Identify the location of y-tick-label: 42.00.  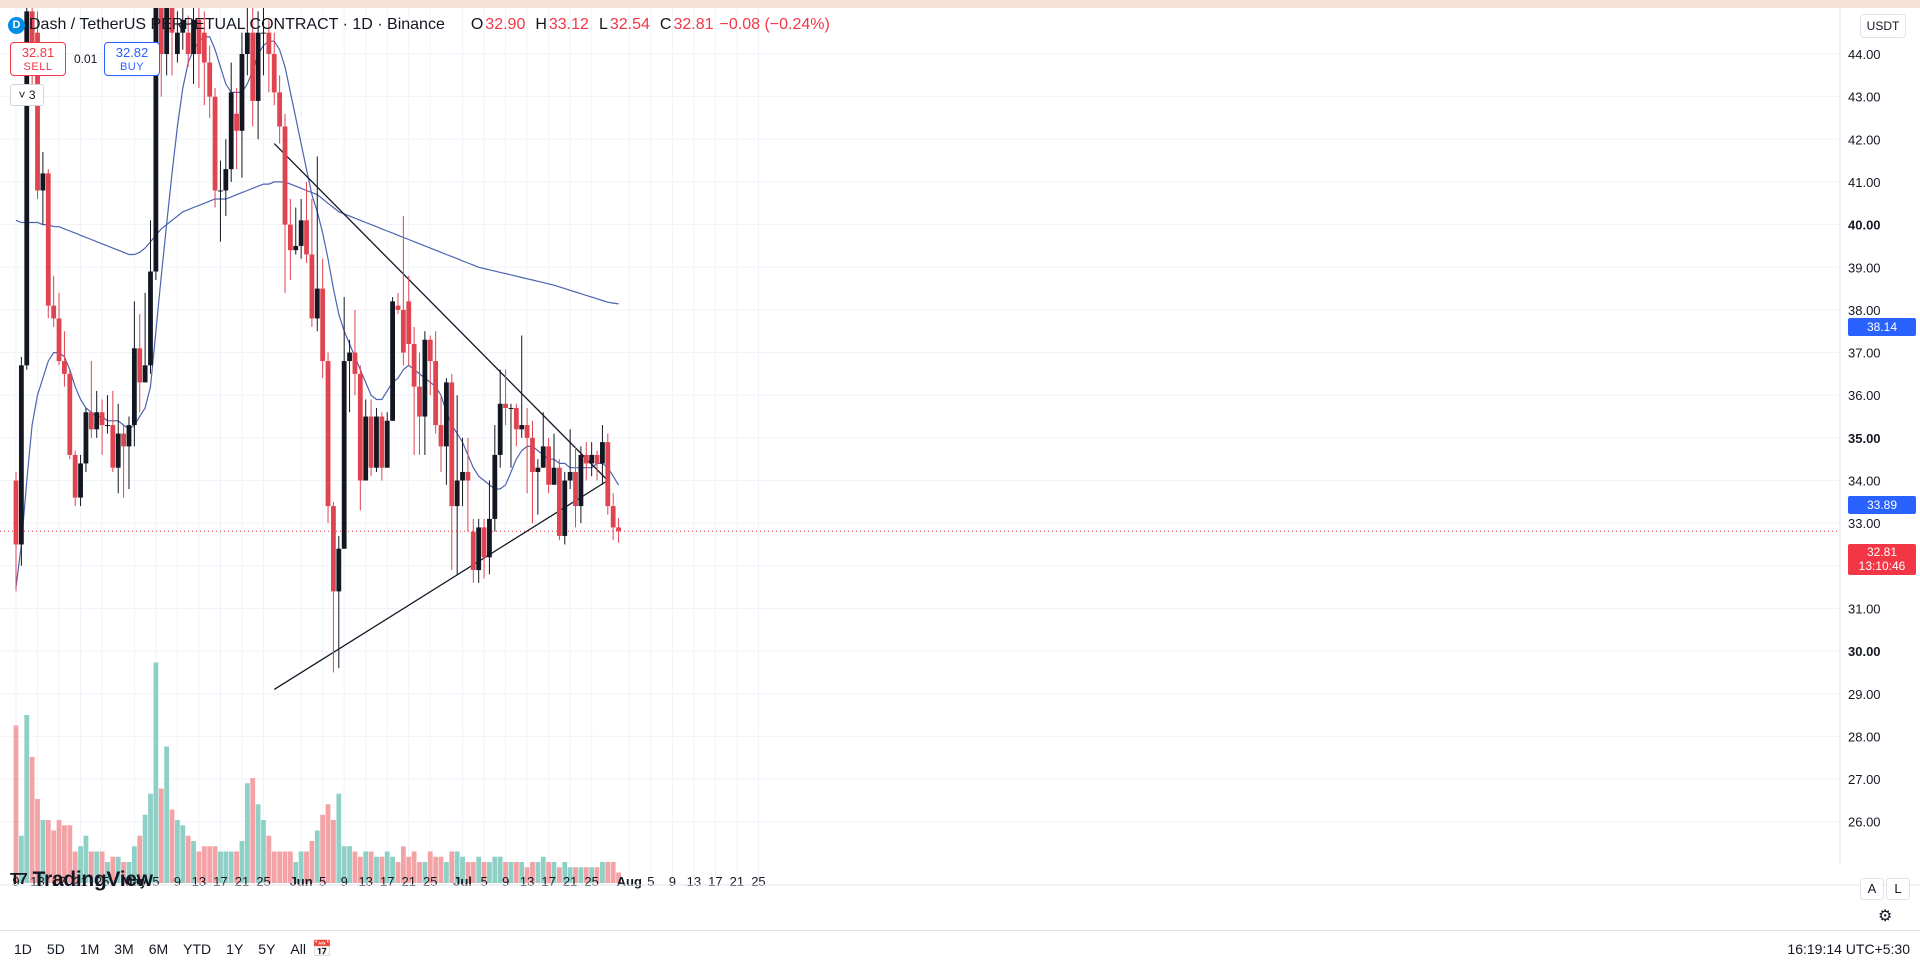
(1864, 139).